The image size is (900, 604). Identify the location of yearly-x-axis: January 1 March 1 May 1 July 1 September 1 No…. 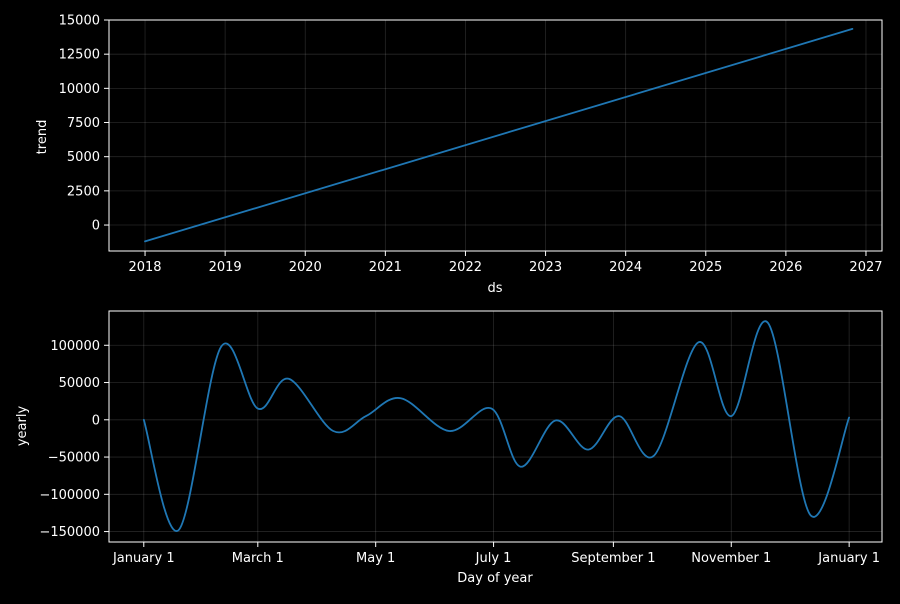
(496, 554).